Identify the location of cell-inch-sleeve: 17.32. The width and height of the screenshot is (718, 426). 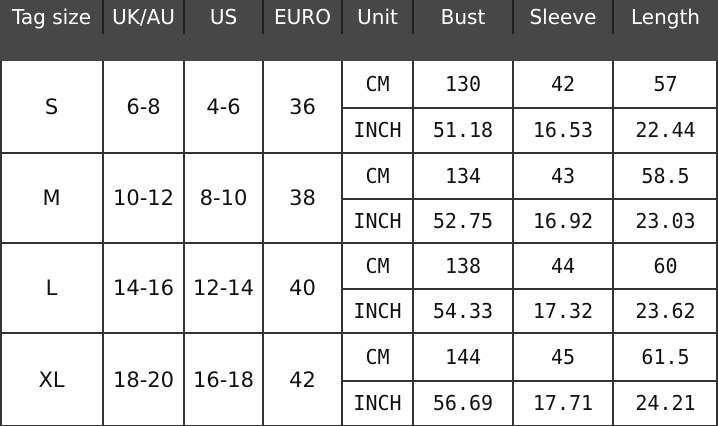
(563, 310).